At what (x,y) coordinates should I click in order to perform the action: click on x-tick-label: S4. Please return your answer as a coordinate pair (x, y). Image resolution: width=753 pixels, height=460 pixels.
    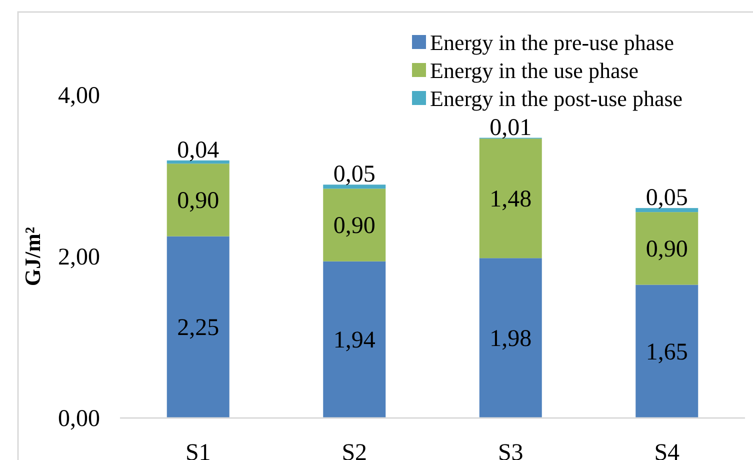
    Looking at the image, I should click on (667, 450).